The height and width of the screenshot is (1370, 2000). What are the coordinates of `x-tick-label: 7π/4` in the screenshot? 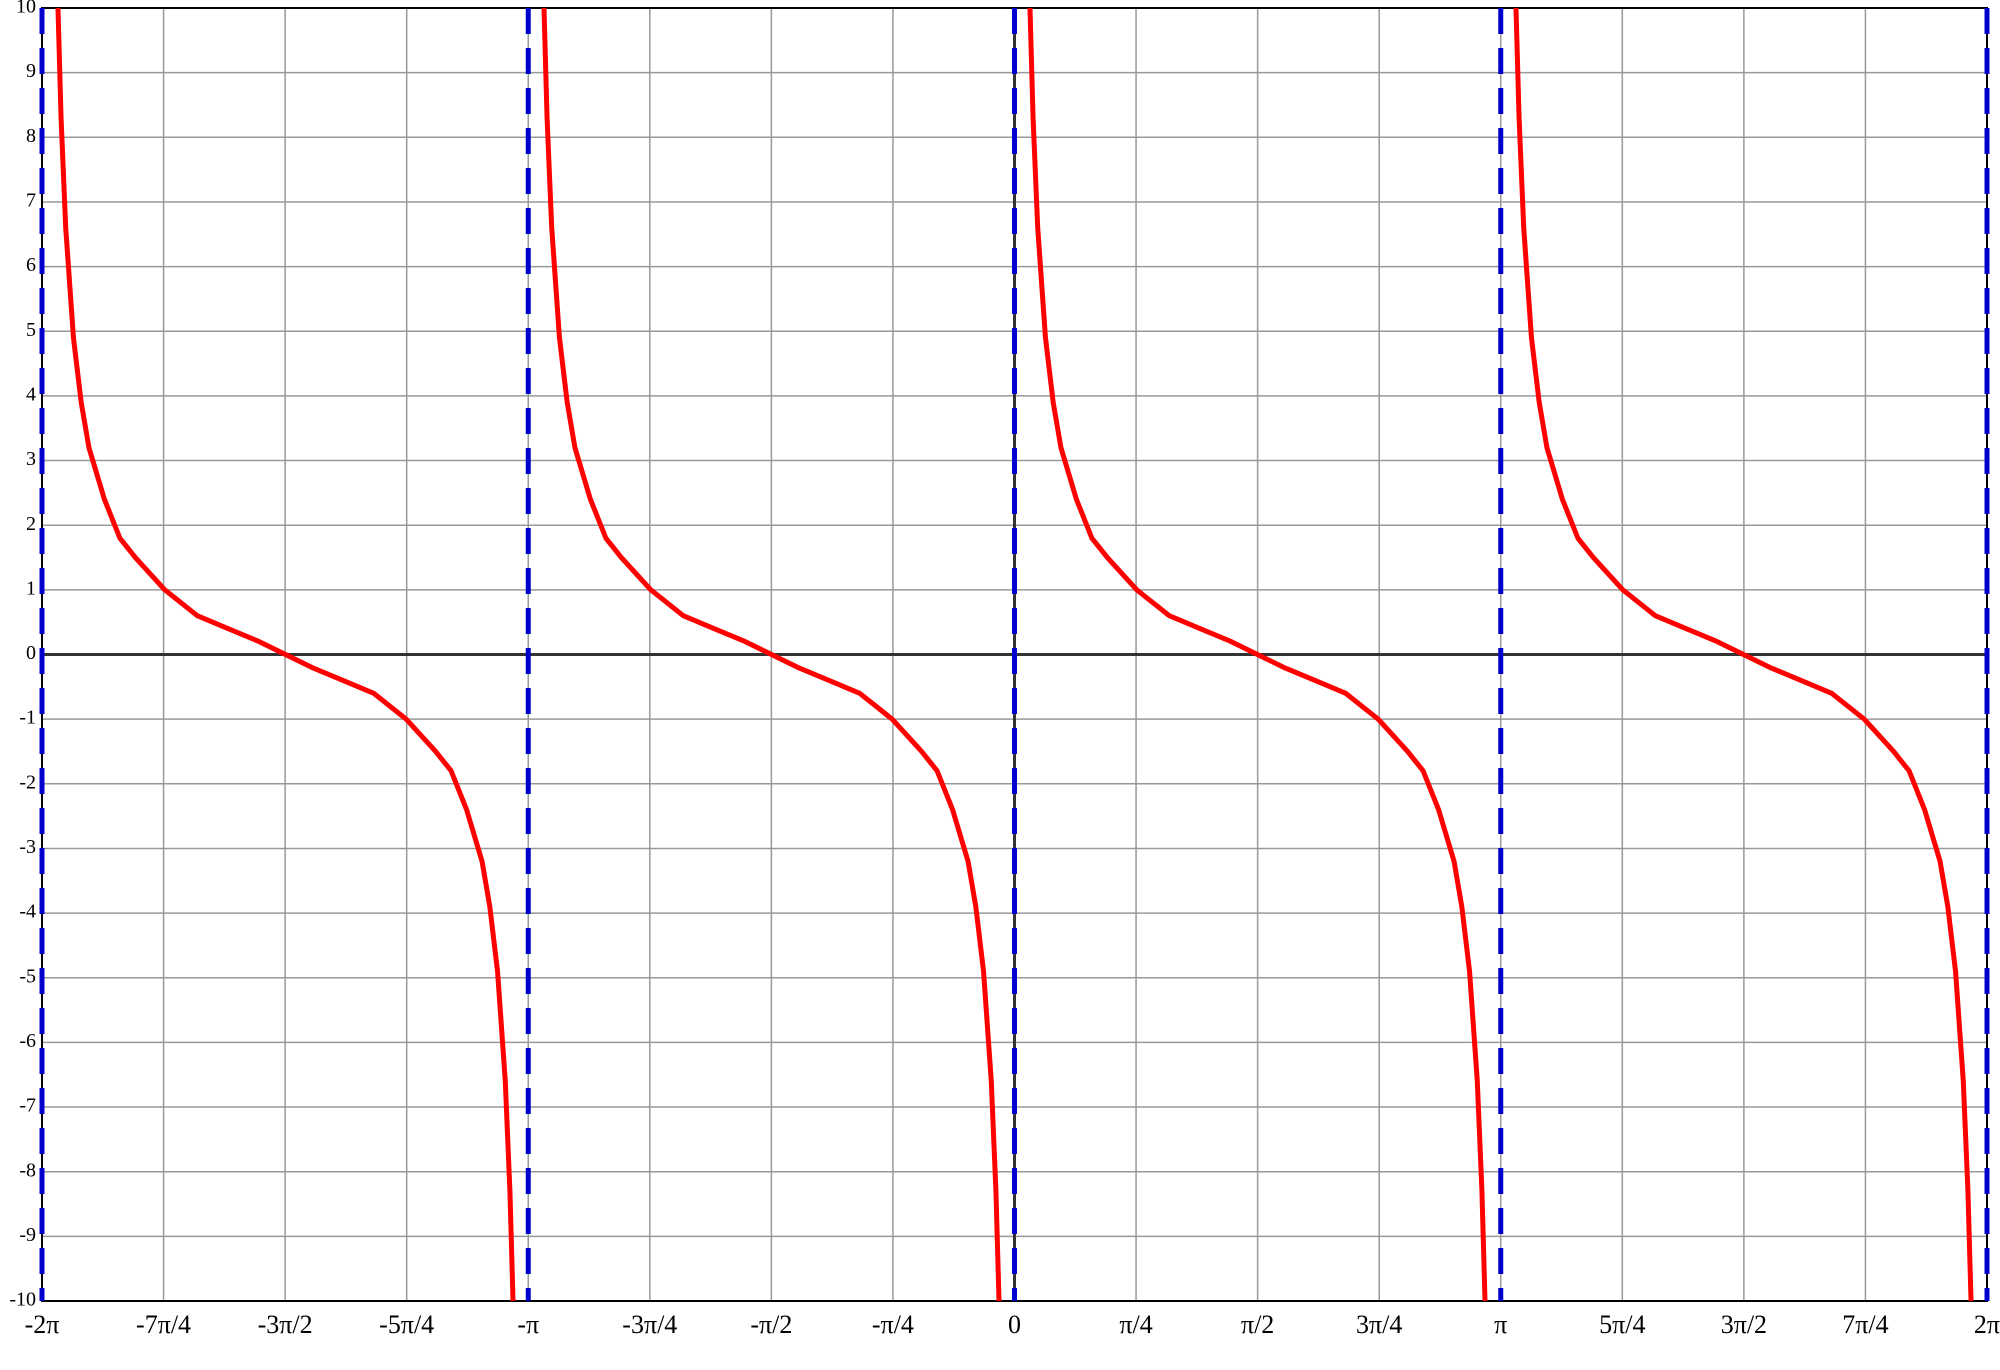 It's located at (1865, 1324).